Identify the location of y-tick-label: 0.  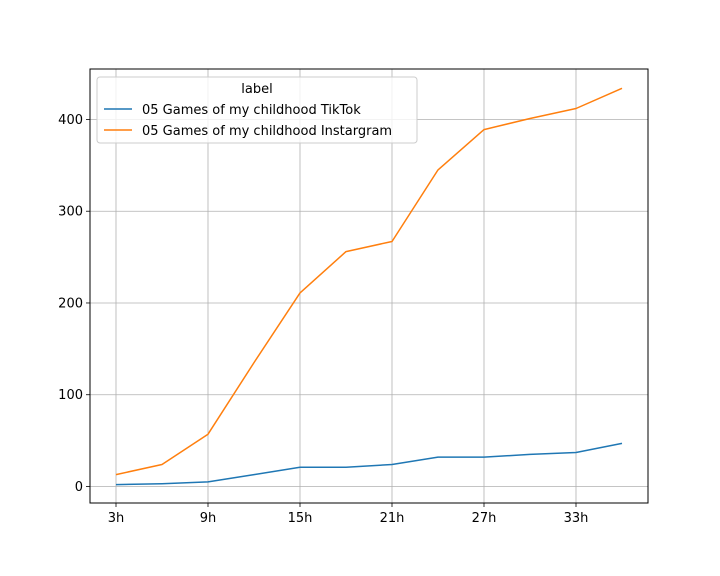
(79, 487).